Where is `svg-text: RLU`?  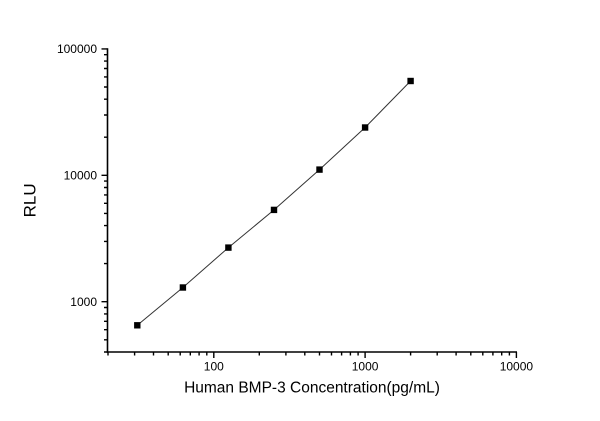 svg-text: RLU is located at coordinates (30, 200).